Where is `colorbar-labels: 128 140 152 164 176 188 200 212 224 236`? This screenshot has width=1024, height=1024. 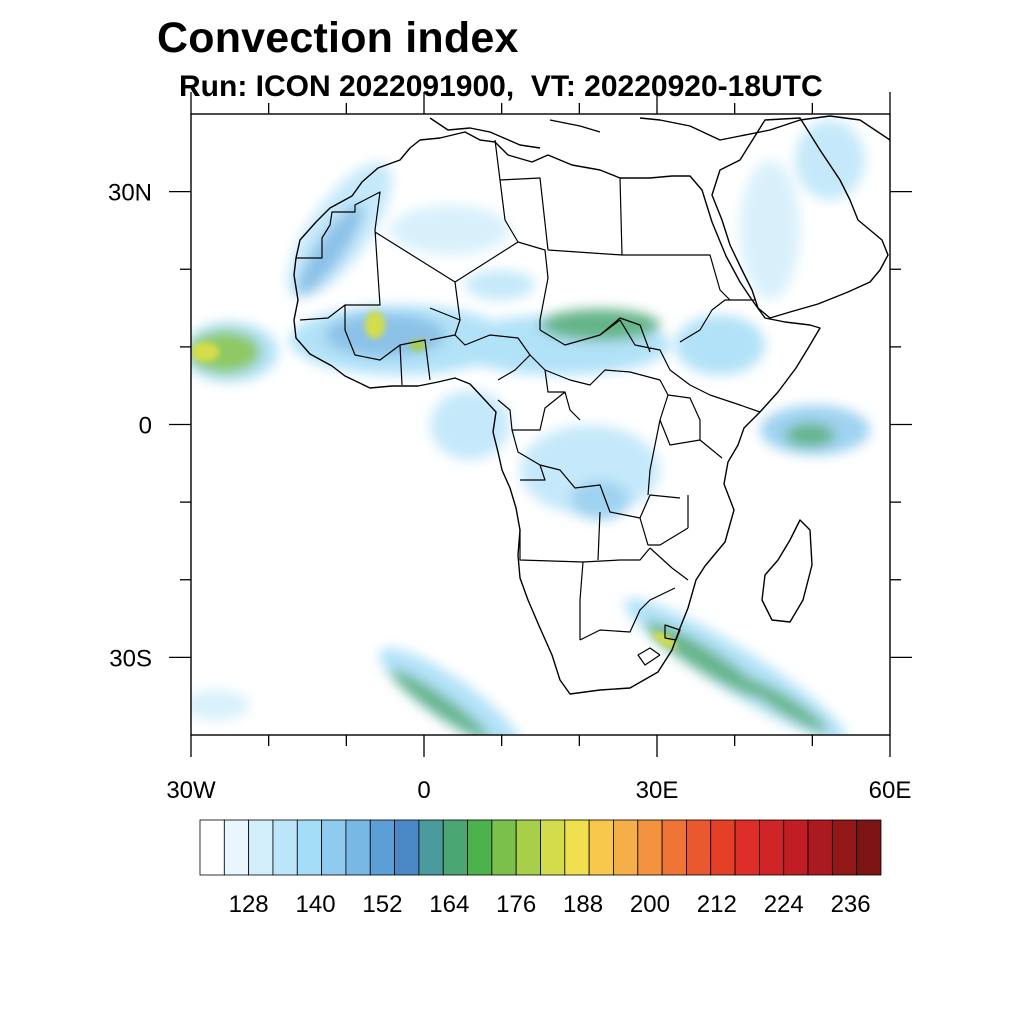
colorbar-labels: 128 140 152 164 176 188 200 212 224 236 is located at coordinates (550, 904).